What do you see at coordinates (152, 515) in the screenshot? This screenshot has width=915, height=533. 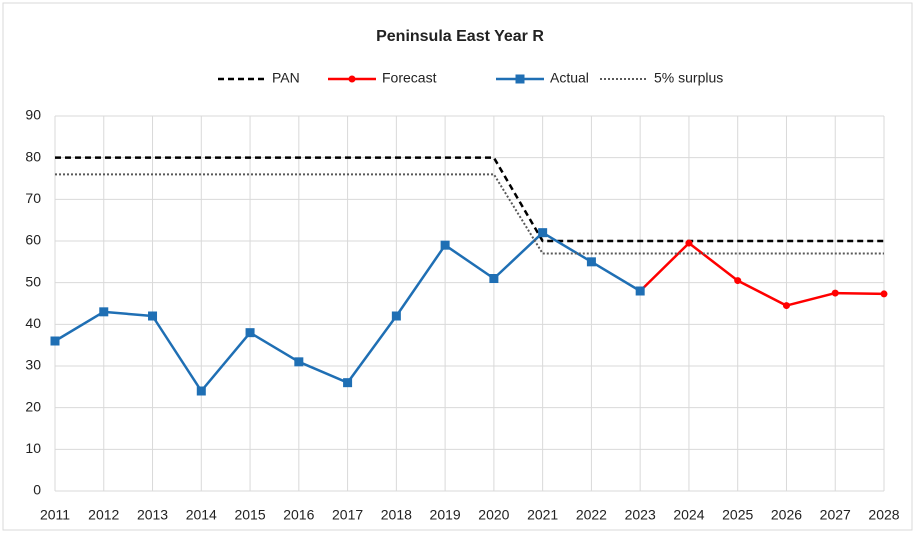 I see `x-tick-label: 2013` at bounding box center [152, 515].